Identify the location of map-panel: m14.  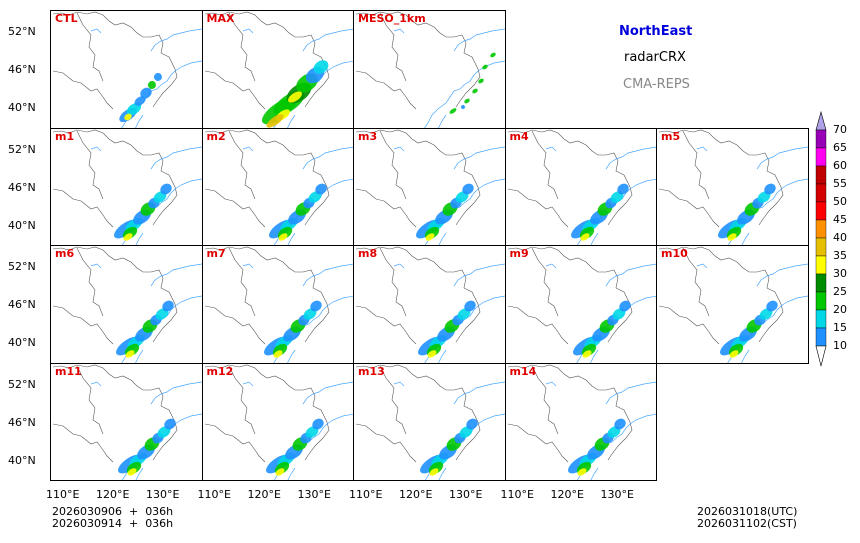
(580, 421).